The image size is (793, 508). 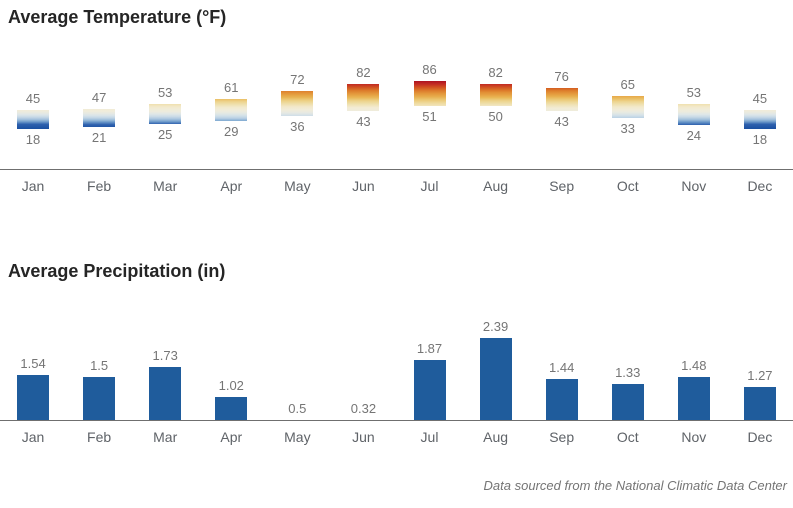 I want to click on precip-value-label: 2.39, so click(x=495, y=326).